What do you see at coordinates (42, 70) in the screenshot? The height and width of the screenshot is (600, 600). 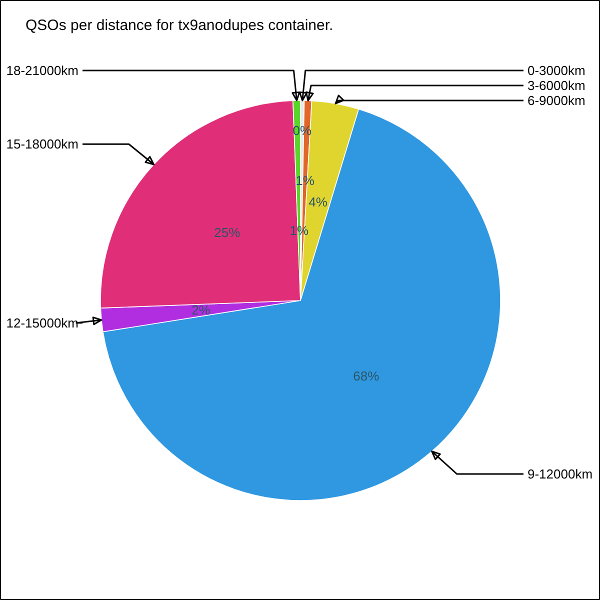 I see `slice-label: 18-21000km` at bounding box center [42, 70].